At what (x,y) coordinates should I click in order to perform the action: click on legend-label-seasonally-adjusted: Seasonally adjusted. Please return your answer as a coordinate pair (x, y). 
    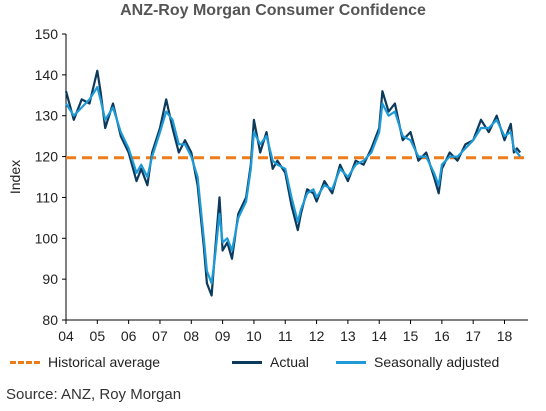
    Looking at the image, I should click on (437, 362).